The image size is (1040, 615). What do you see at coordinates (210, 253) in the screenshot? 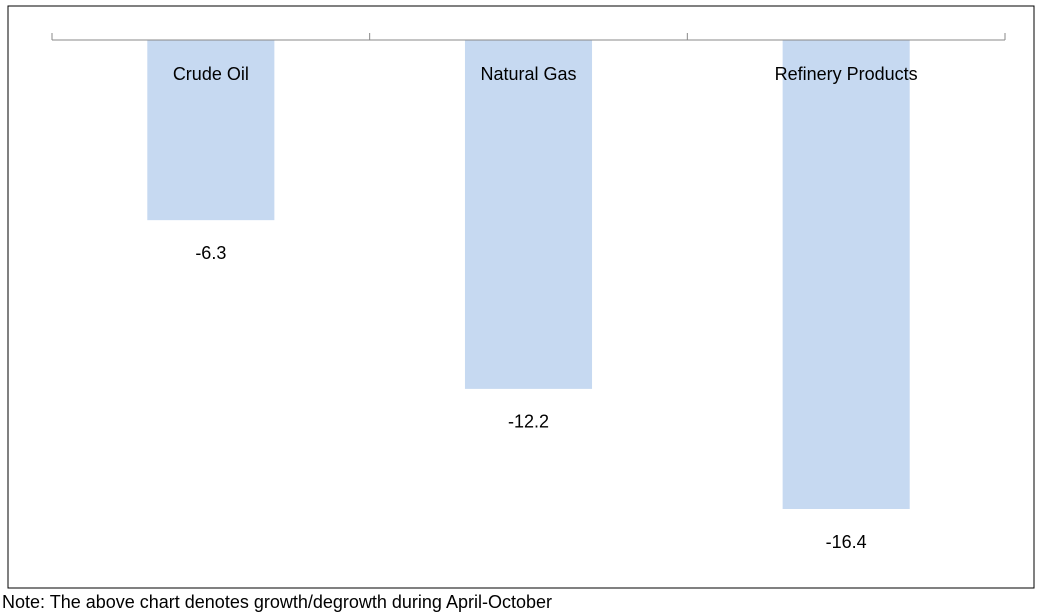
I see `value-label: -6.3` at bounding box center [210, 253].